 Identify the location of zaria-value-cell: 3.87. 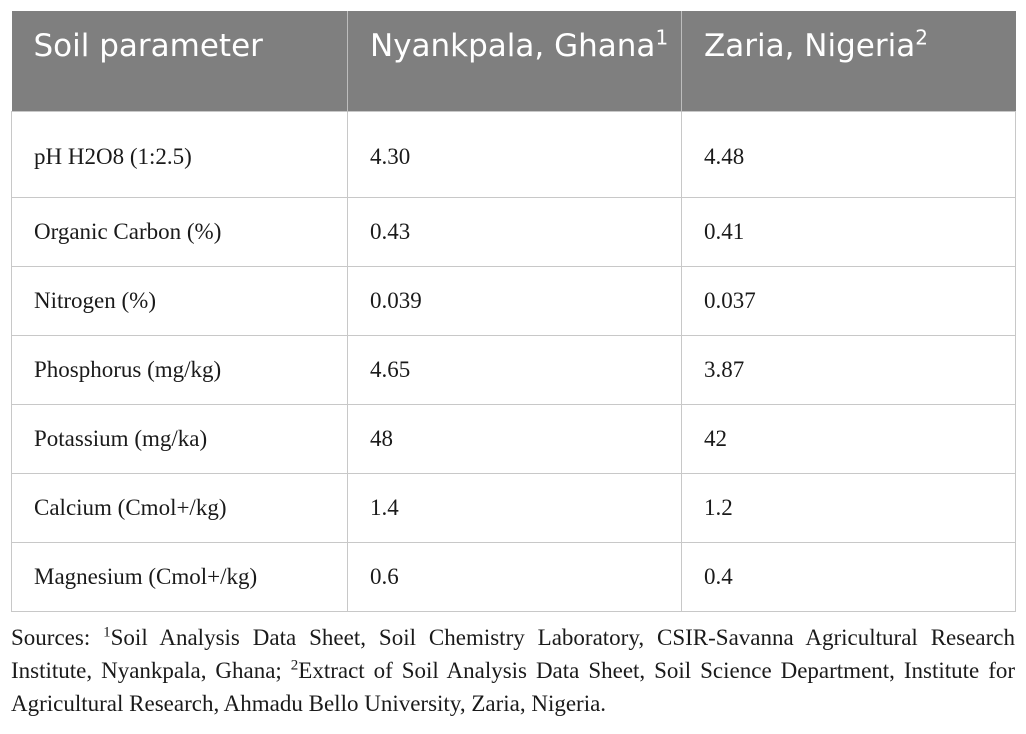
(848, 369).